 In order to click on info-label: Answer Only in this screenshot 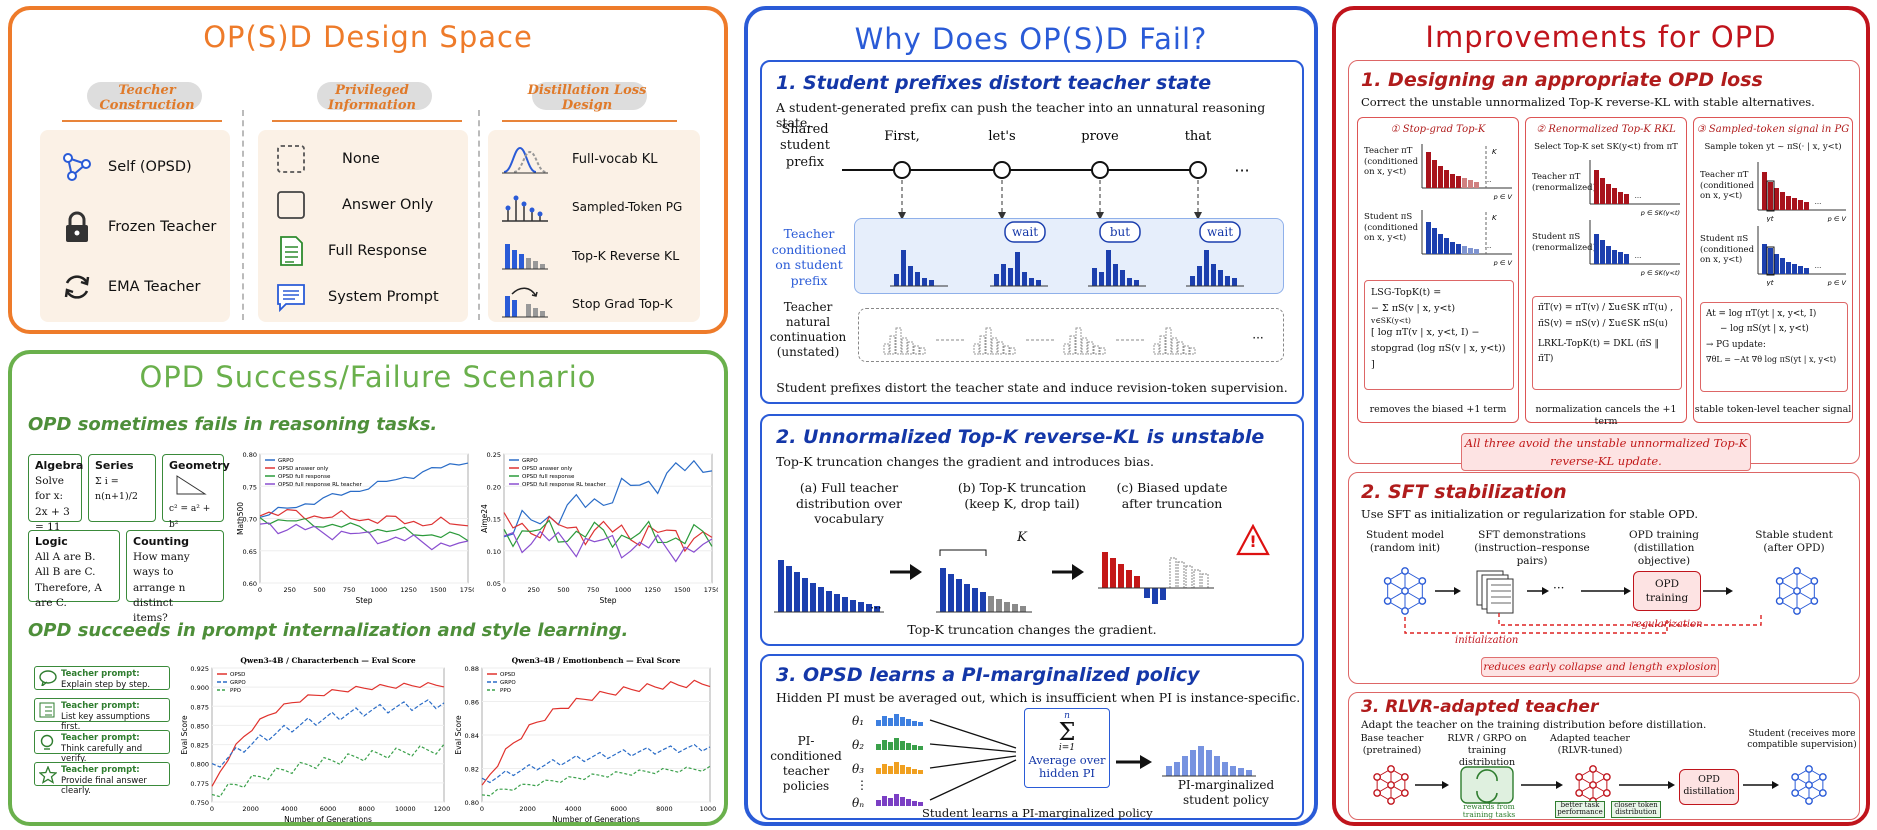, I will do `click(388, 205)`.